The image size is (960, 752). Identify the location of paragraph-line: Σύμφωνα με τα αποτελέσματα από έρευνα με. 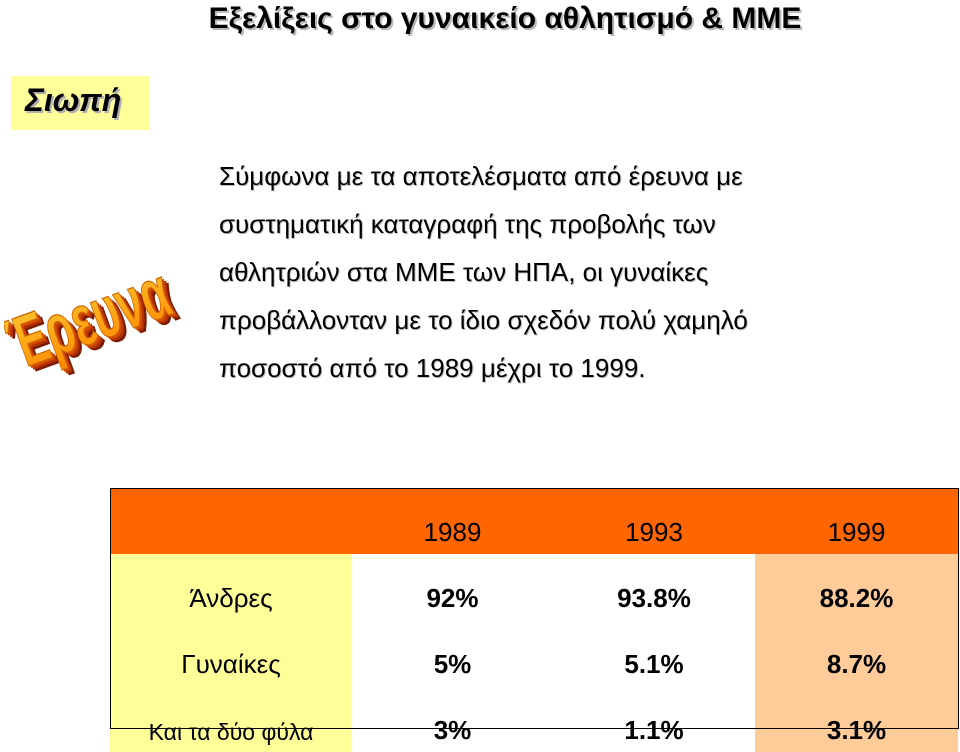
(481, 176).